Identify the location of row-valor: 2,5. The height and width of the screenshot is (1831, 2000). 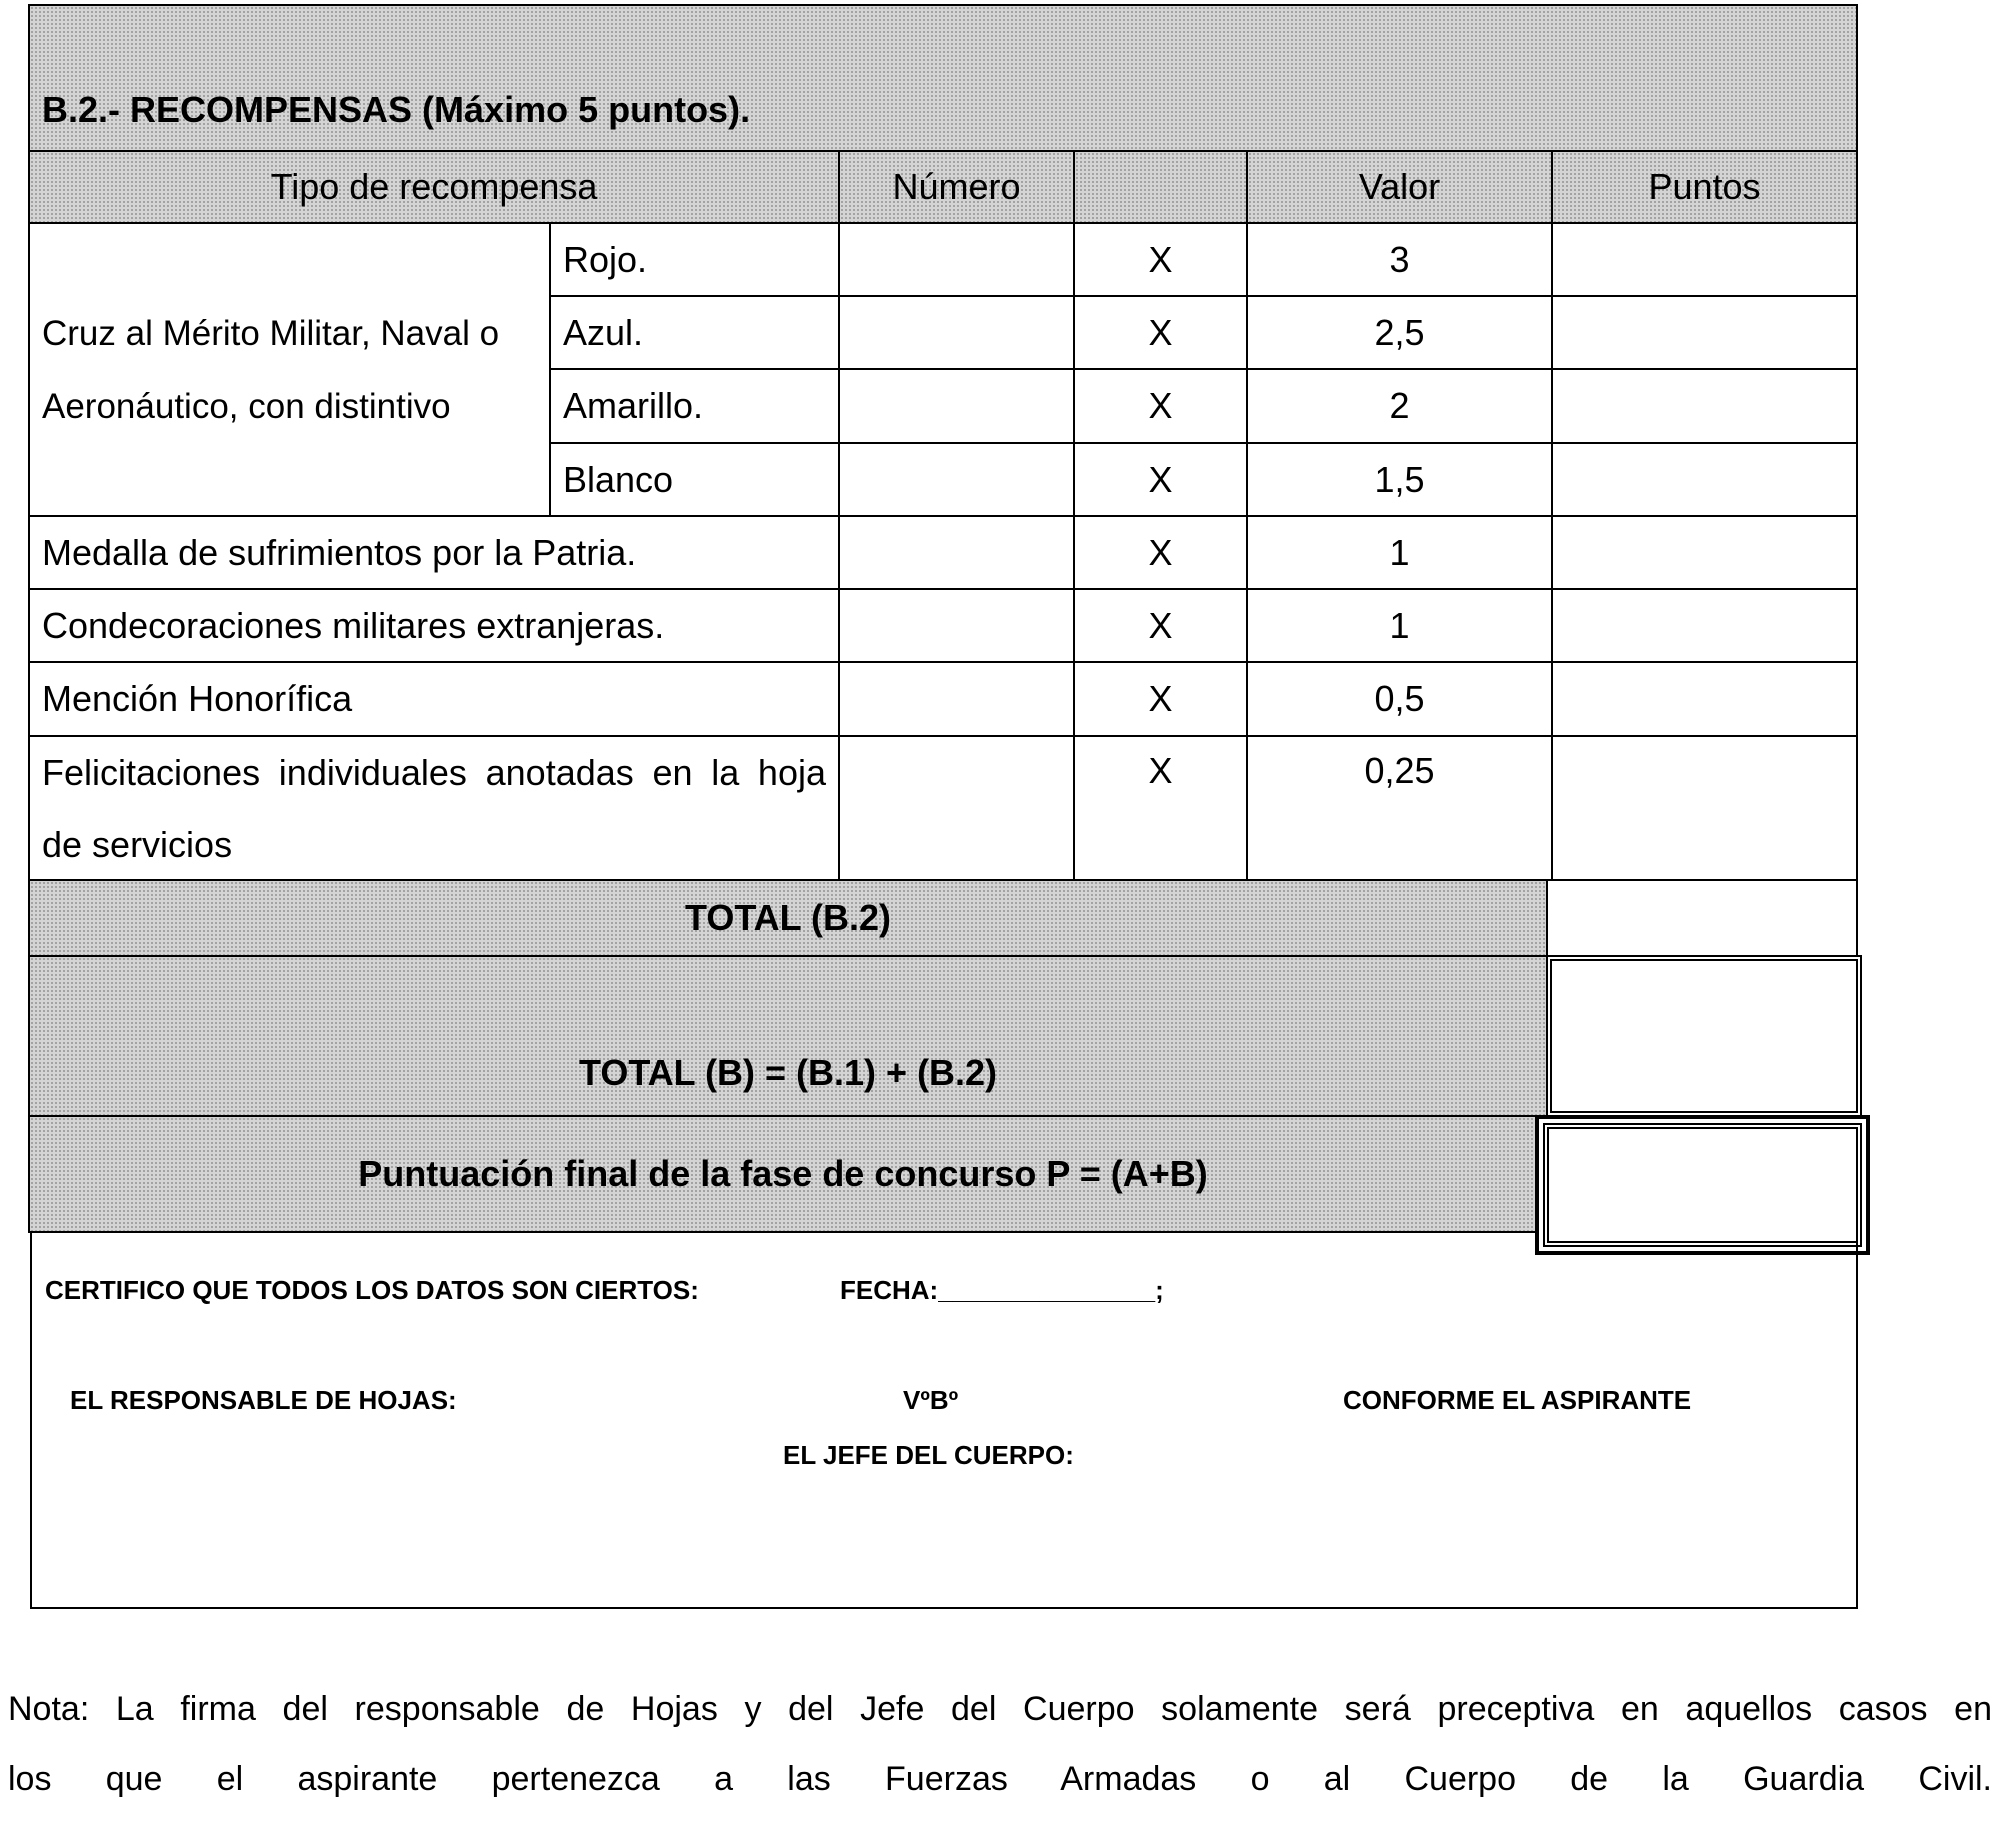
(1399, 332).